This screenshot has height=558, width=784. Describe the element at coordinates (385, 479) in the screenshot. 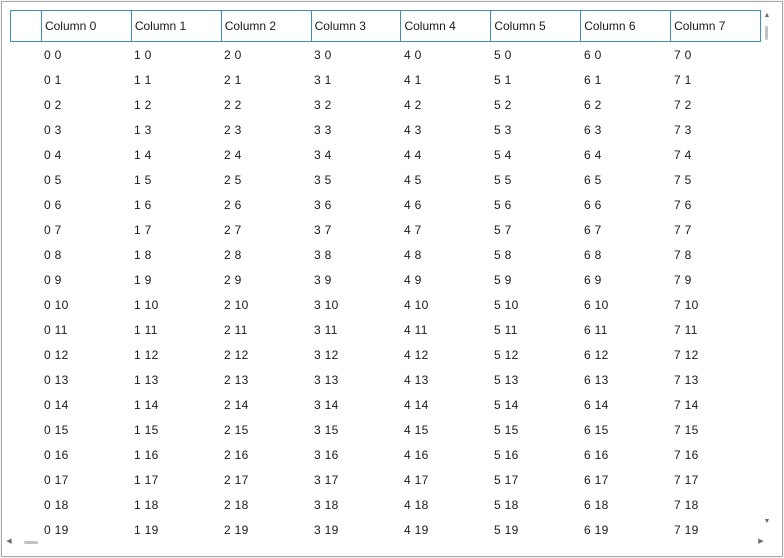

I see `table-row: 0 17 1 17 2 17 3 17 4 17 5 17 6 17 7 17` at that location.